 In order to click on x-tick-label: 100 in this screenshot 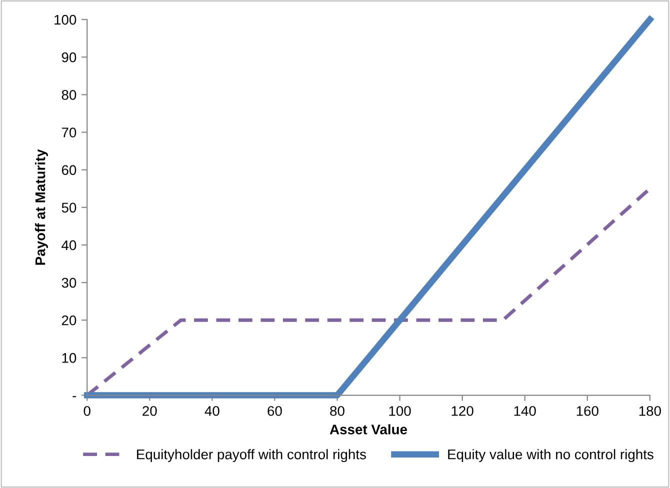, I will do `click(400, 411)`.